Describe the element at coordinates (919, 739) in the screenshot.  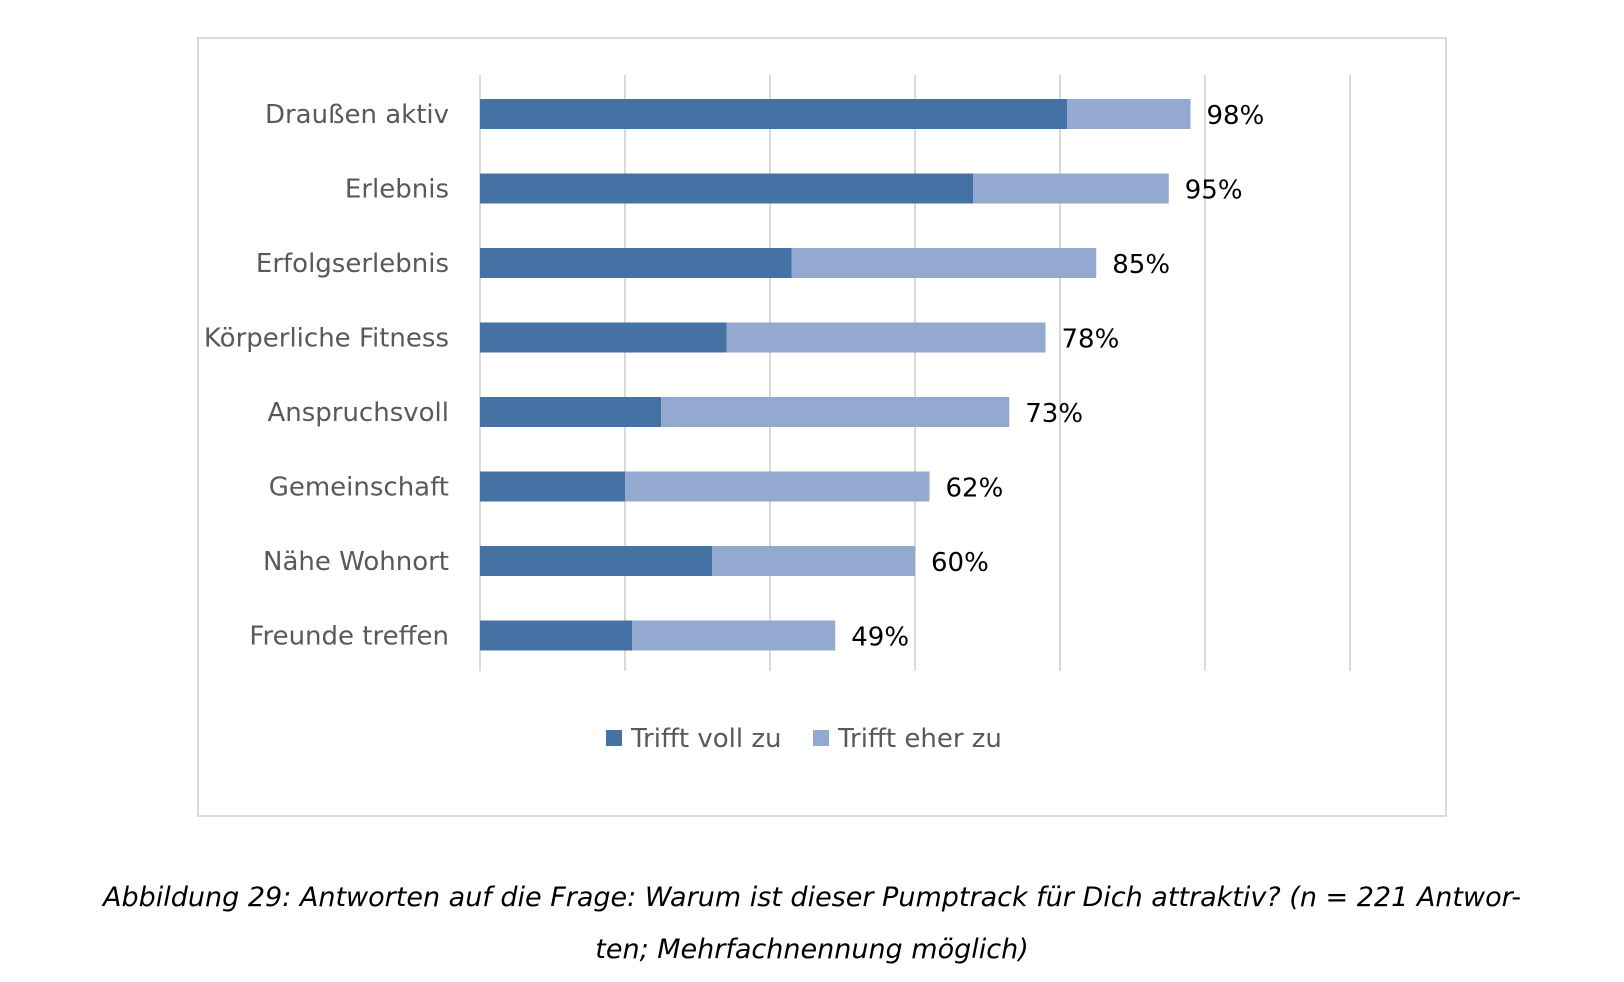
I see `legend-entry-label: Trifft eher zu` at that location.